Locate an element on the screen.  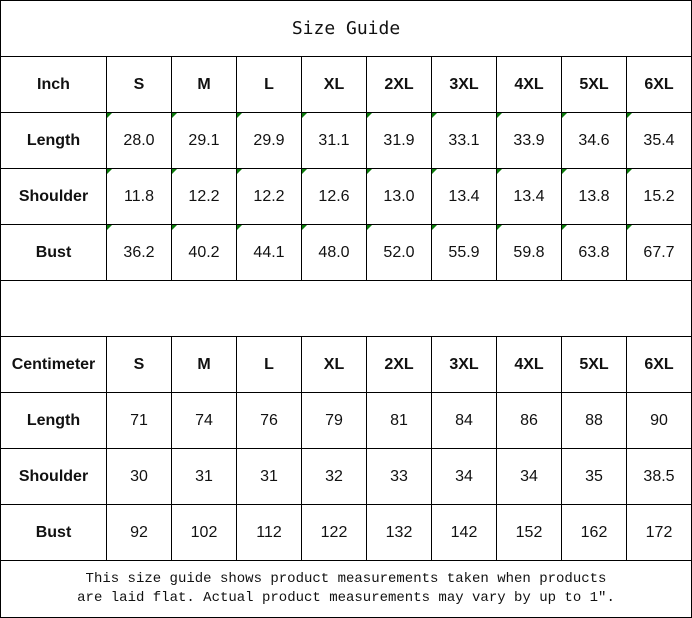
measurement-cell: 31.1 is located at coordinates (334, 140).